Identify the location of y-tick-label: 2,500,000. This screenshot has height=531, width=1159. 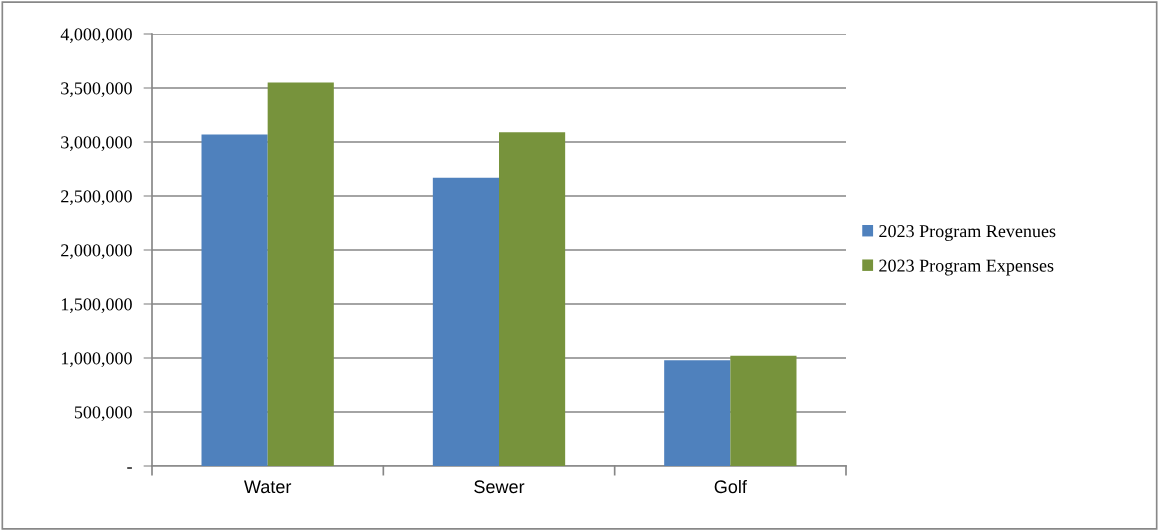
(96, 198).